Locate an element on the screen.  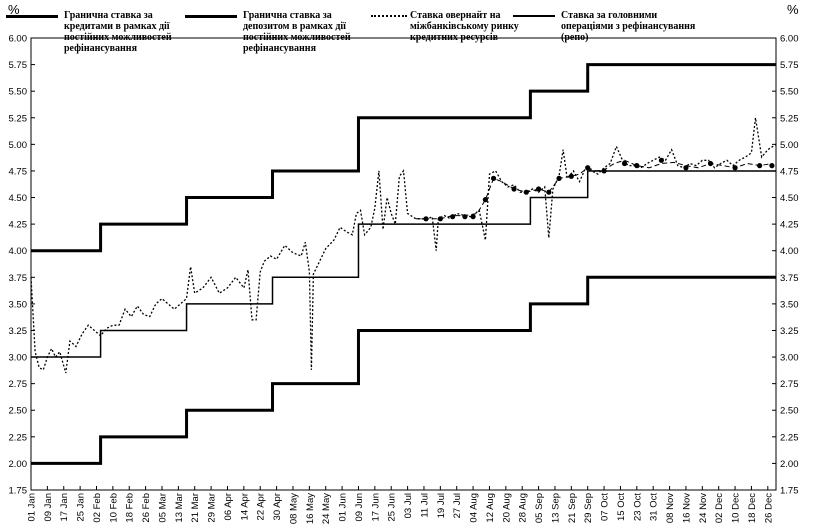
series-average-rate-line is located at coordinates (593, 189).